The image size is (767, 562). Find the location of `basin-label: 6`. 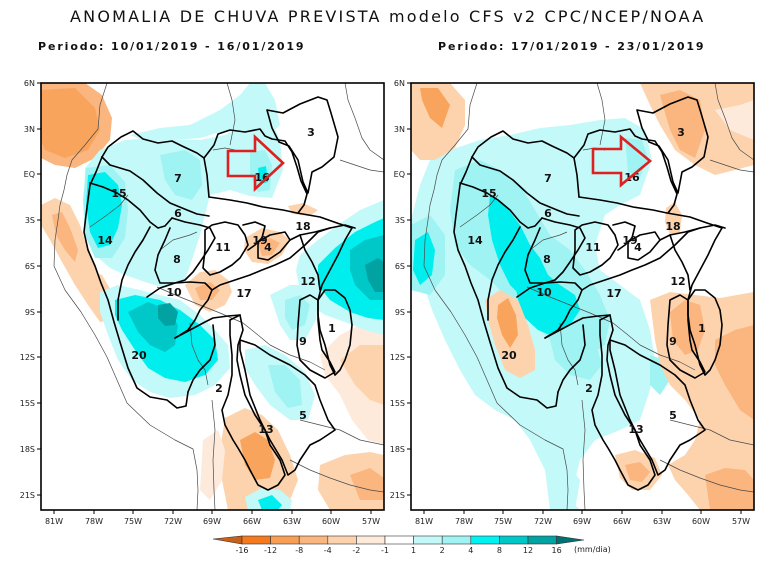

basin-label: 6 is located at coordinates (178, 213).